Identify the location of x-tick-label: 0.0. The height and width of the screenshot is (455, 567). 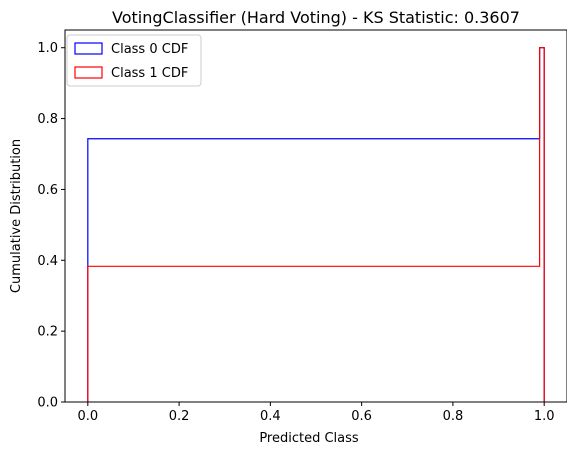
(87, 416).